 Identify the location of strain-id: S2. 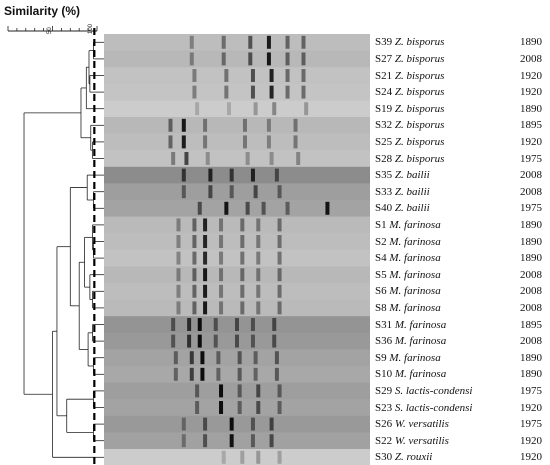
(381, 241).